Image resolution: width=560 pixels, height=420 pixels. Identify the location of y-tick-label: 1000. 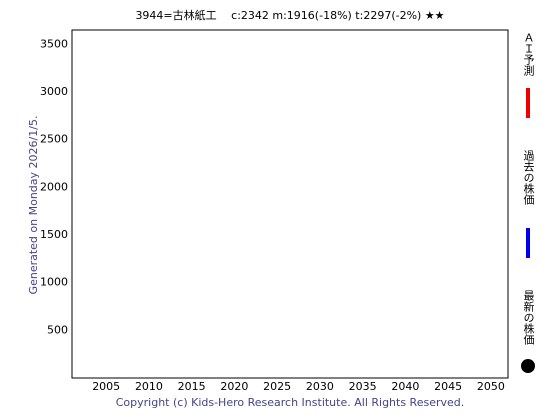
(54, 282).